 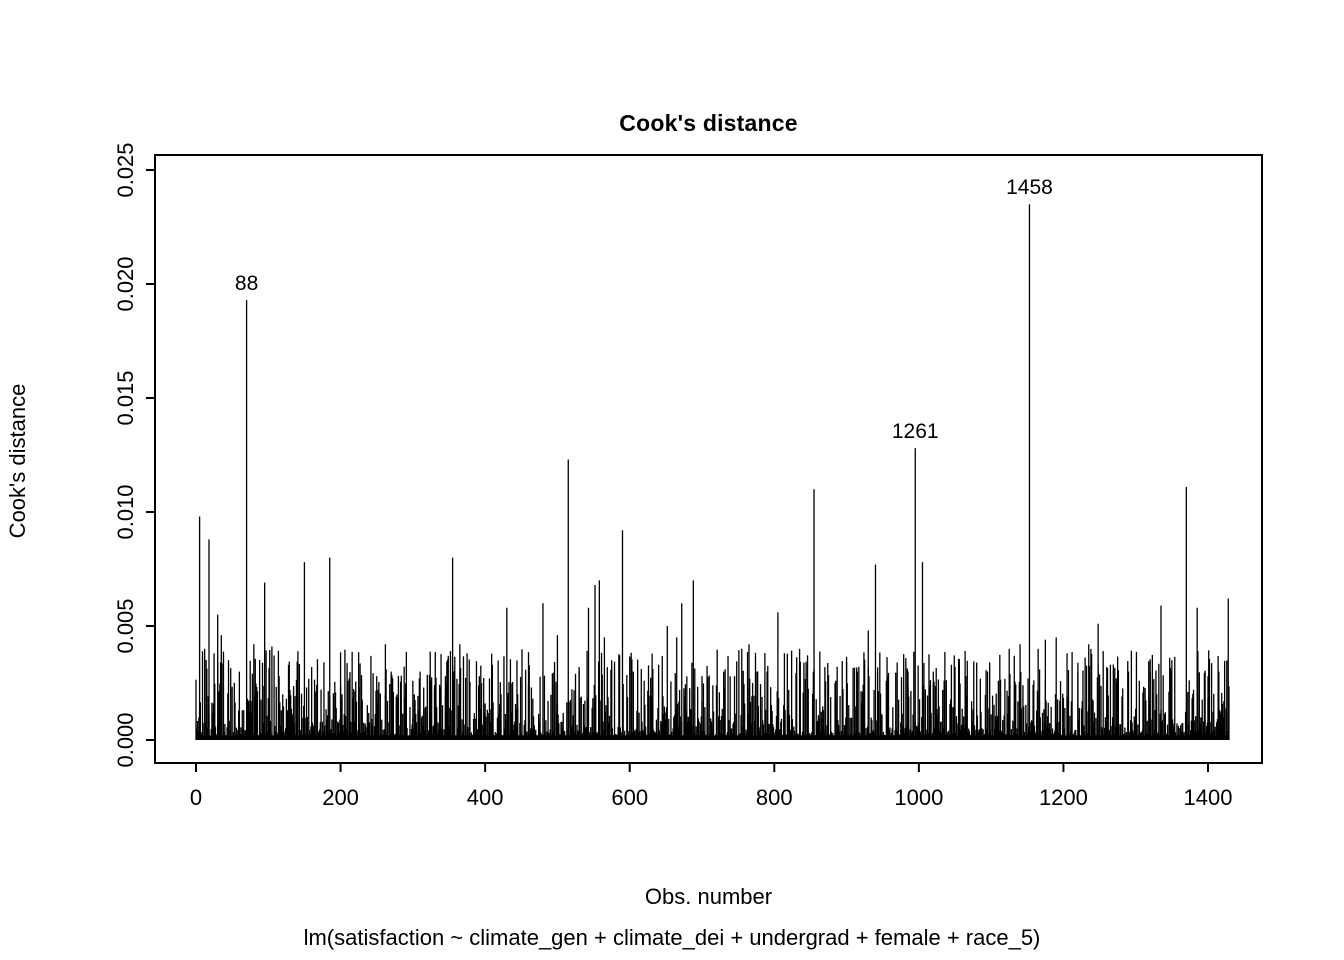 I want to click on x-tick-label: 1200, so click(x=1063, y=797).